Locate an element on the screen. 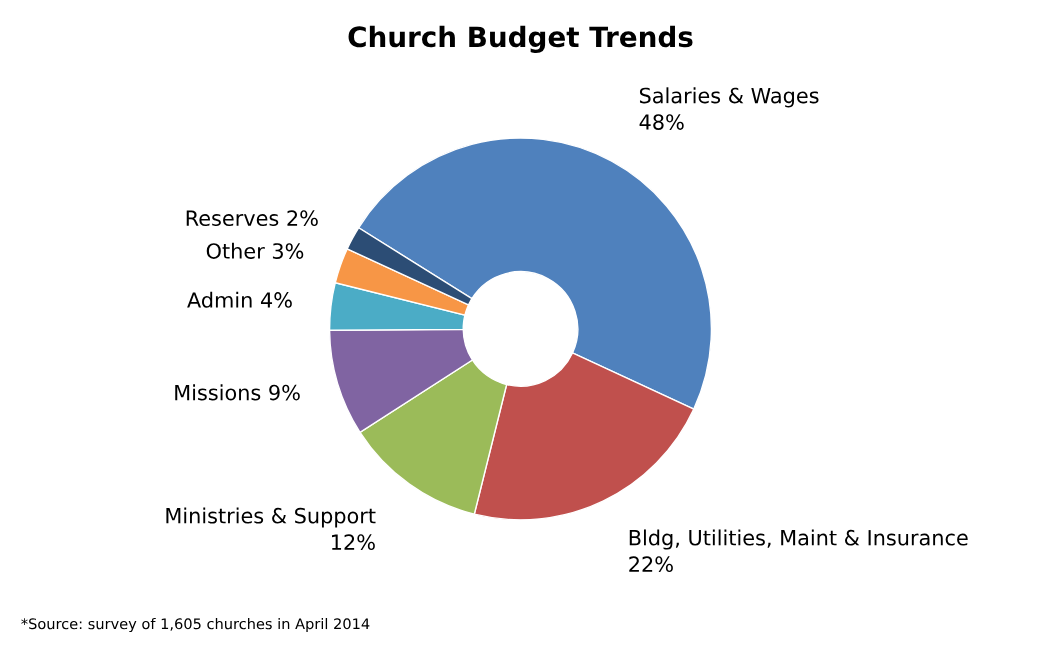  slice-label: Other 3% is located at coordinates (255, 250).